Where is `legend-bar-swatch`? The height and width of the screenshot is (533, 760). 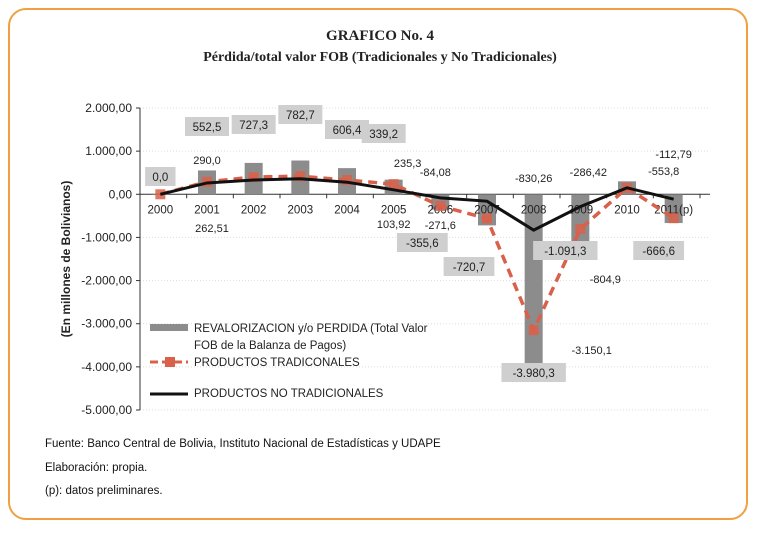 legend-bar-swatch is located at coordinates (169, 327).